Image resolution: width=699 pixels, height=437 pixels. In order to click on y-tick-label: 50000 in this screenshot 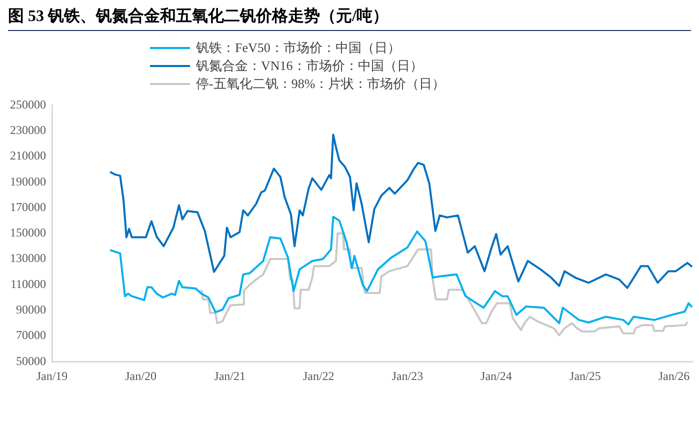, I will do `click(31, 361)`.